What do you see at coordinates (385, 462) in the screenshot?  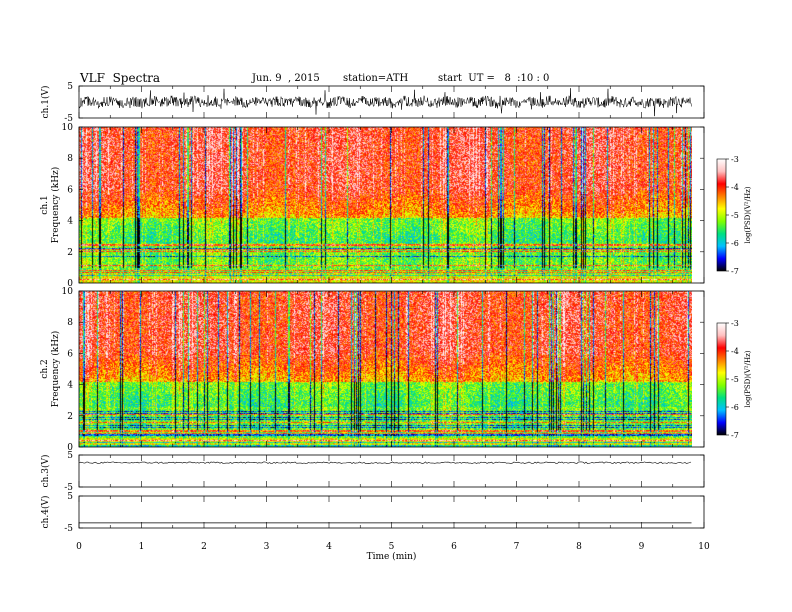 I see `ch3-waveform-series-line` at bounding box center [385, 462].